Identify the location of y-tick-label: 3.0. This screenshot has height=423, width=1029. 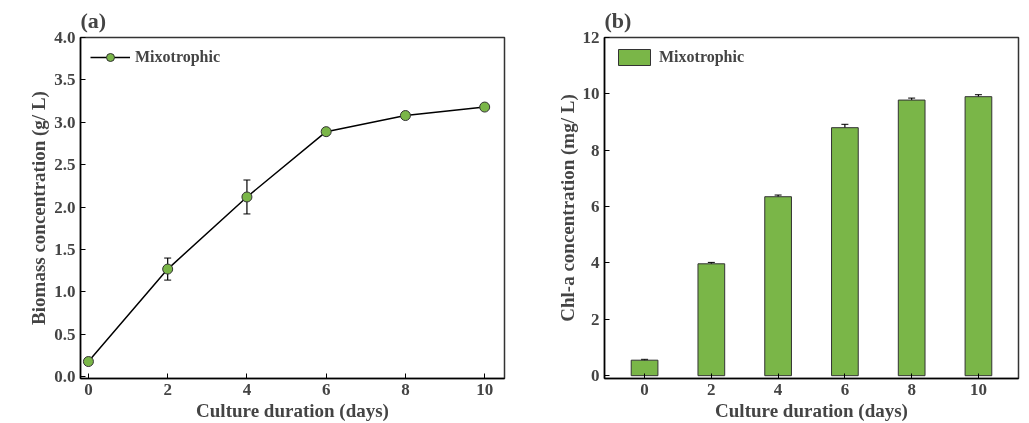
(65, 122).